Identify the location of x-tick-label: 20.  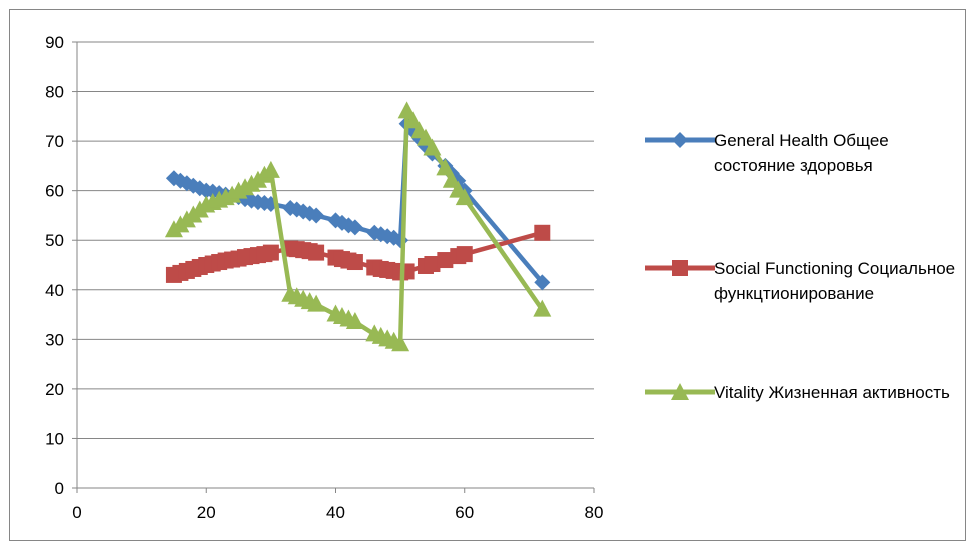
(206, 512).